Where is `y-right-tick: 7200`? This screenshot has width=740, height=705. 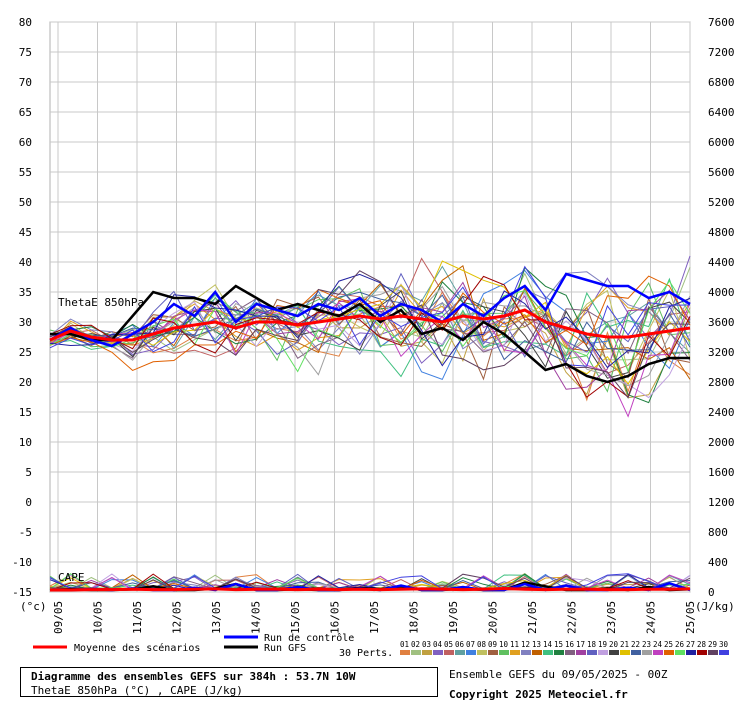 y-right-tick: 7200 is located at coordinates (721, 52).